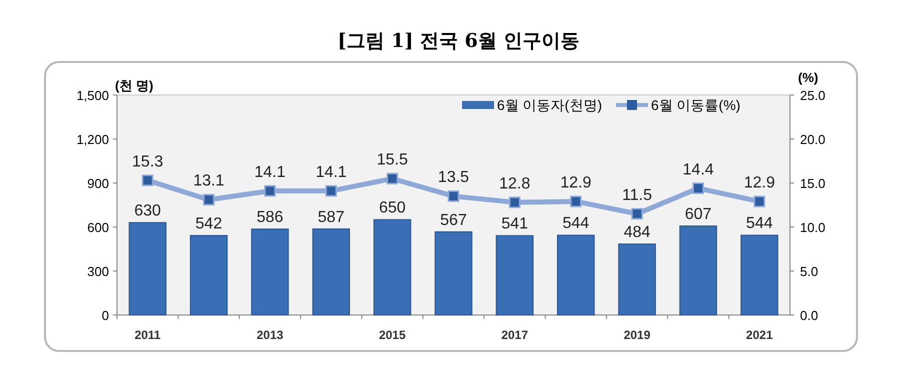  I want to click on x-tick-label: 2021, so click(760, 335).